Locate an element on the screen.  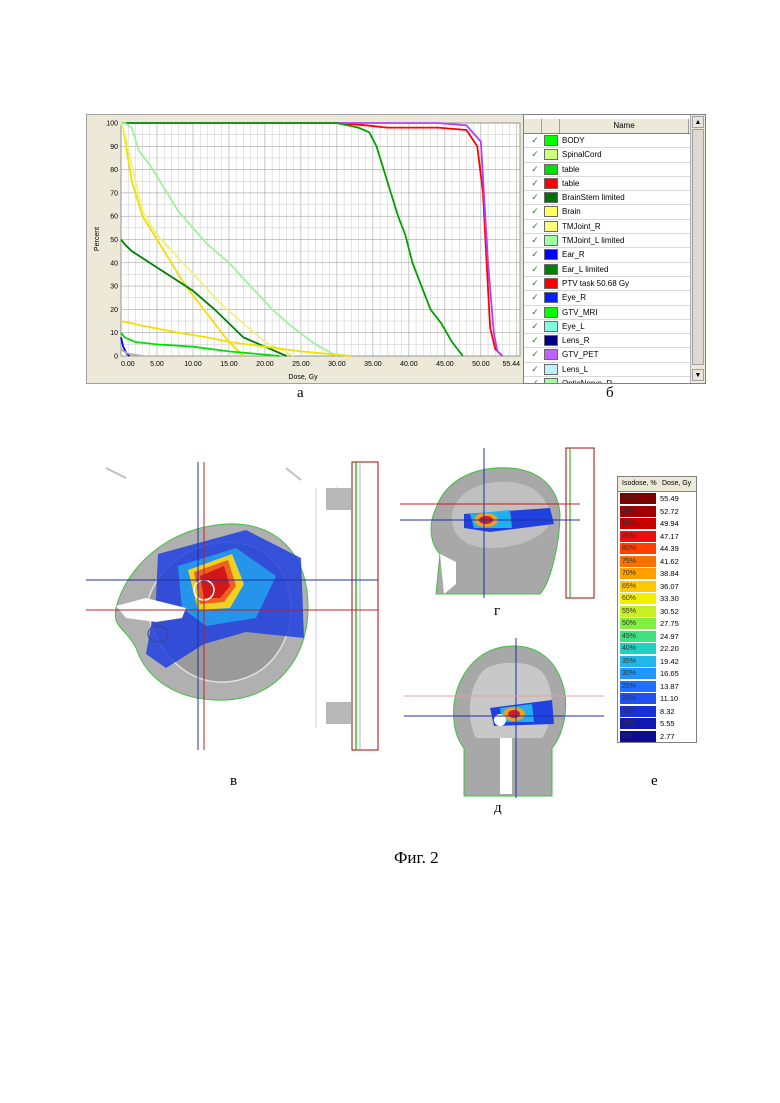
scroll-thumb is located at coordinates (698, 247).